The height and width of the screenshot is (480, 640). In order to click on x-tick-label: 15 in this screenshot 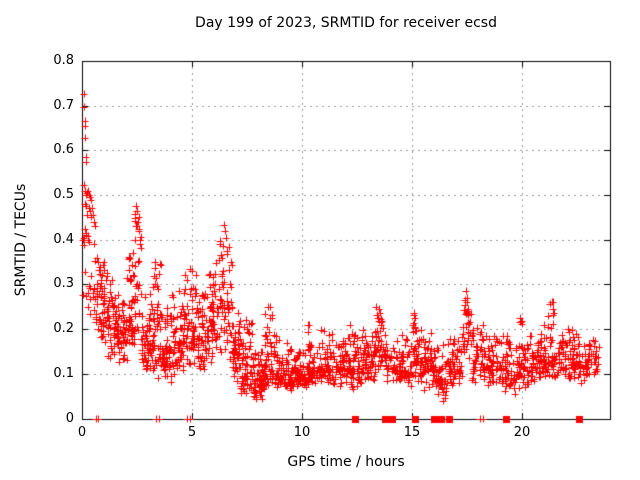, I will do `click(412, 432)`.